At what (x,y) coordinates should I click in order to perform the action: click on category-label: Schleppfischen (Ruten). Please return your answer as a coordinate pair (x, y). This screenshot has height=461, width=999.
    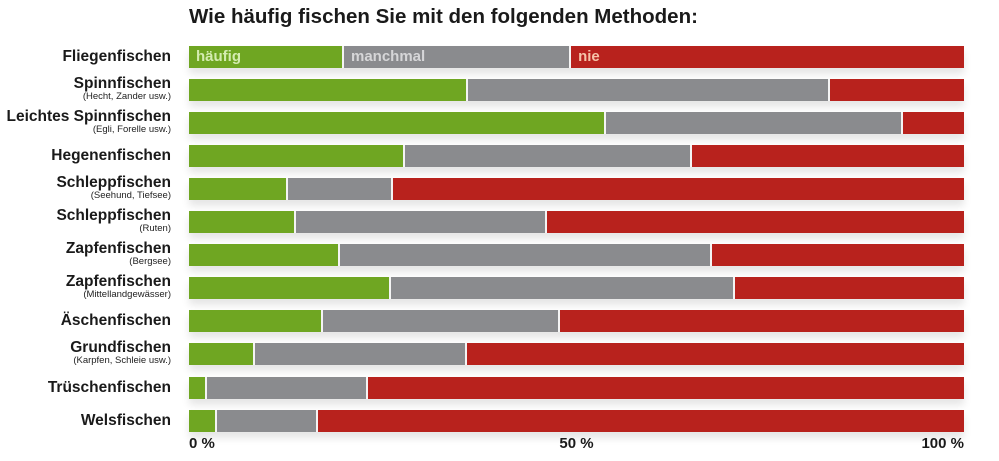
    Looking at the image, I should click on (113, 221).